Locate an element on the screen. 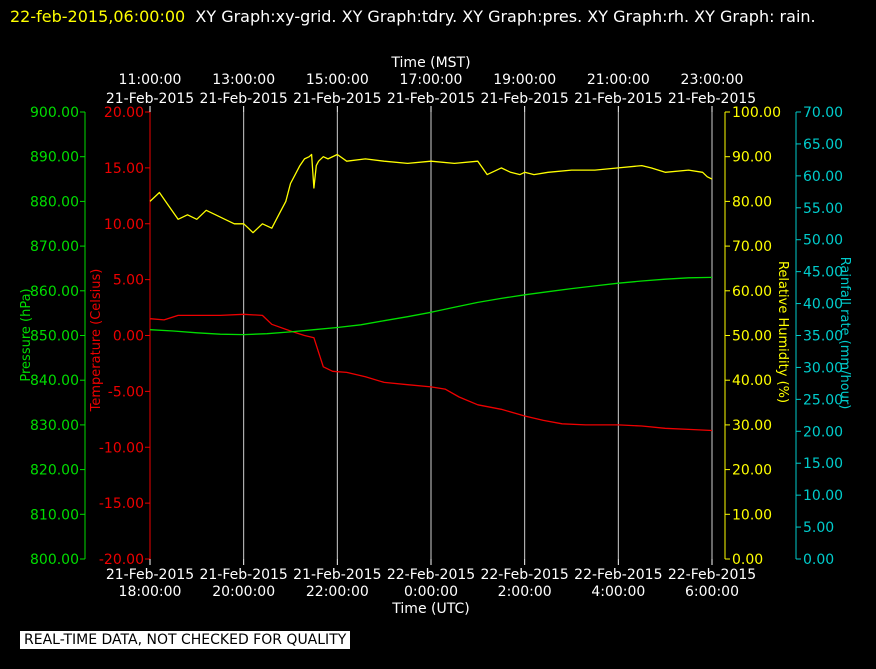 The image size is (876, 669). rh-tick-label: 80.00 is located at coordinates (752, 202).